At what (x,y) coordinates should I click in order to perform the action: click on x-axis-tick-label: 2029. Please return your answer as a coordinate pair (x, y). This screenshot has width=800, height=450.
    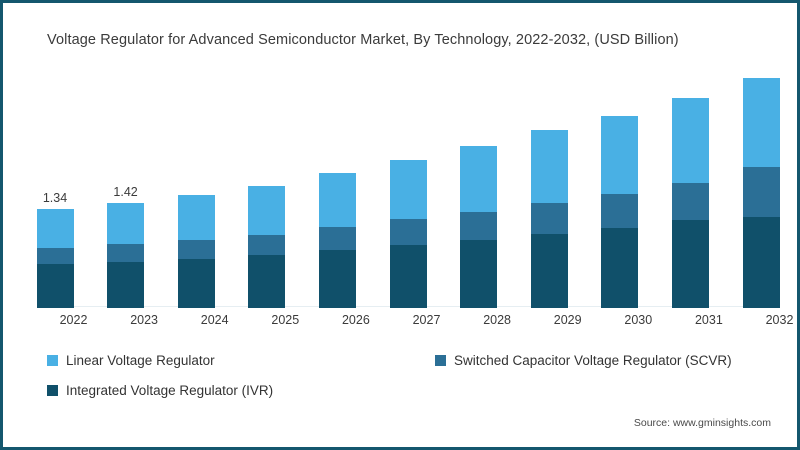
    Looking at the image, I should click on (567, 320).